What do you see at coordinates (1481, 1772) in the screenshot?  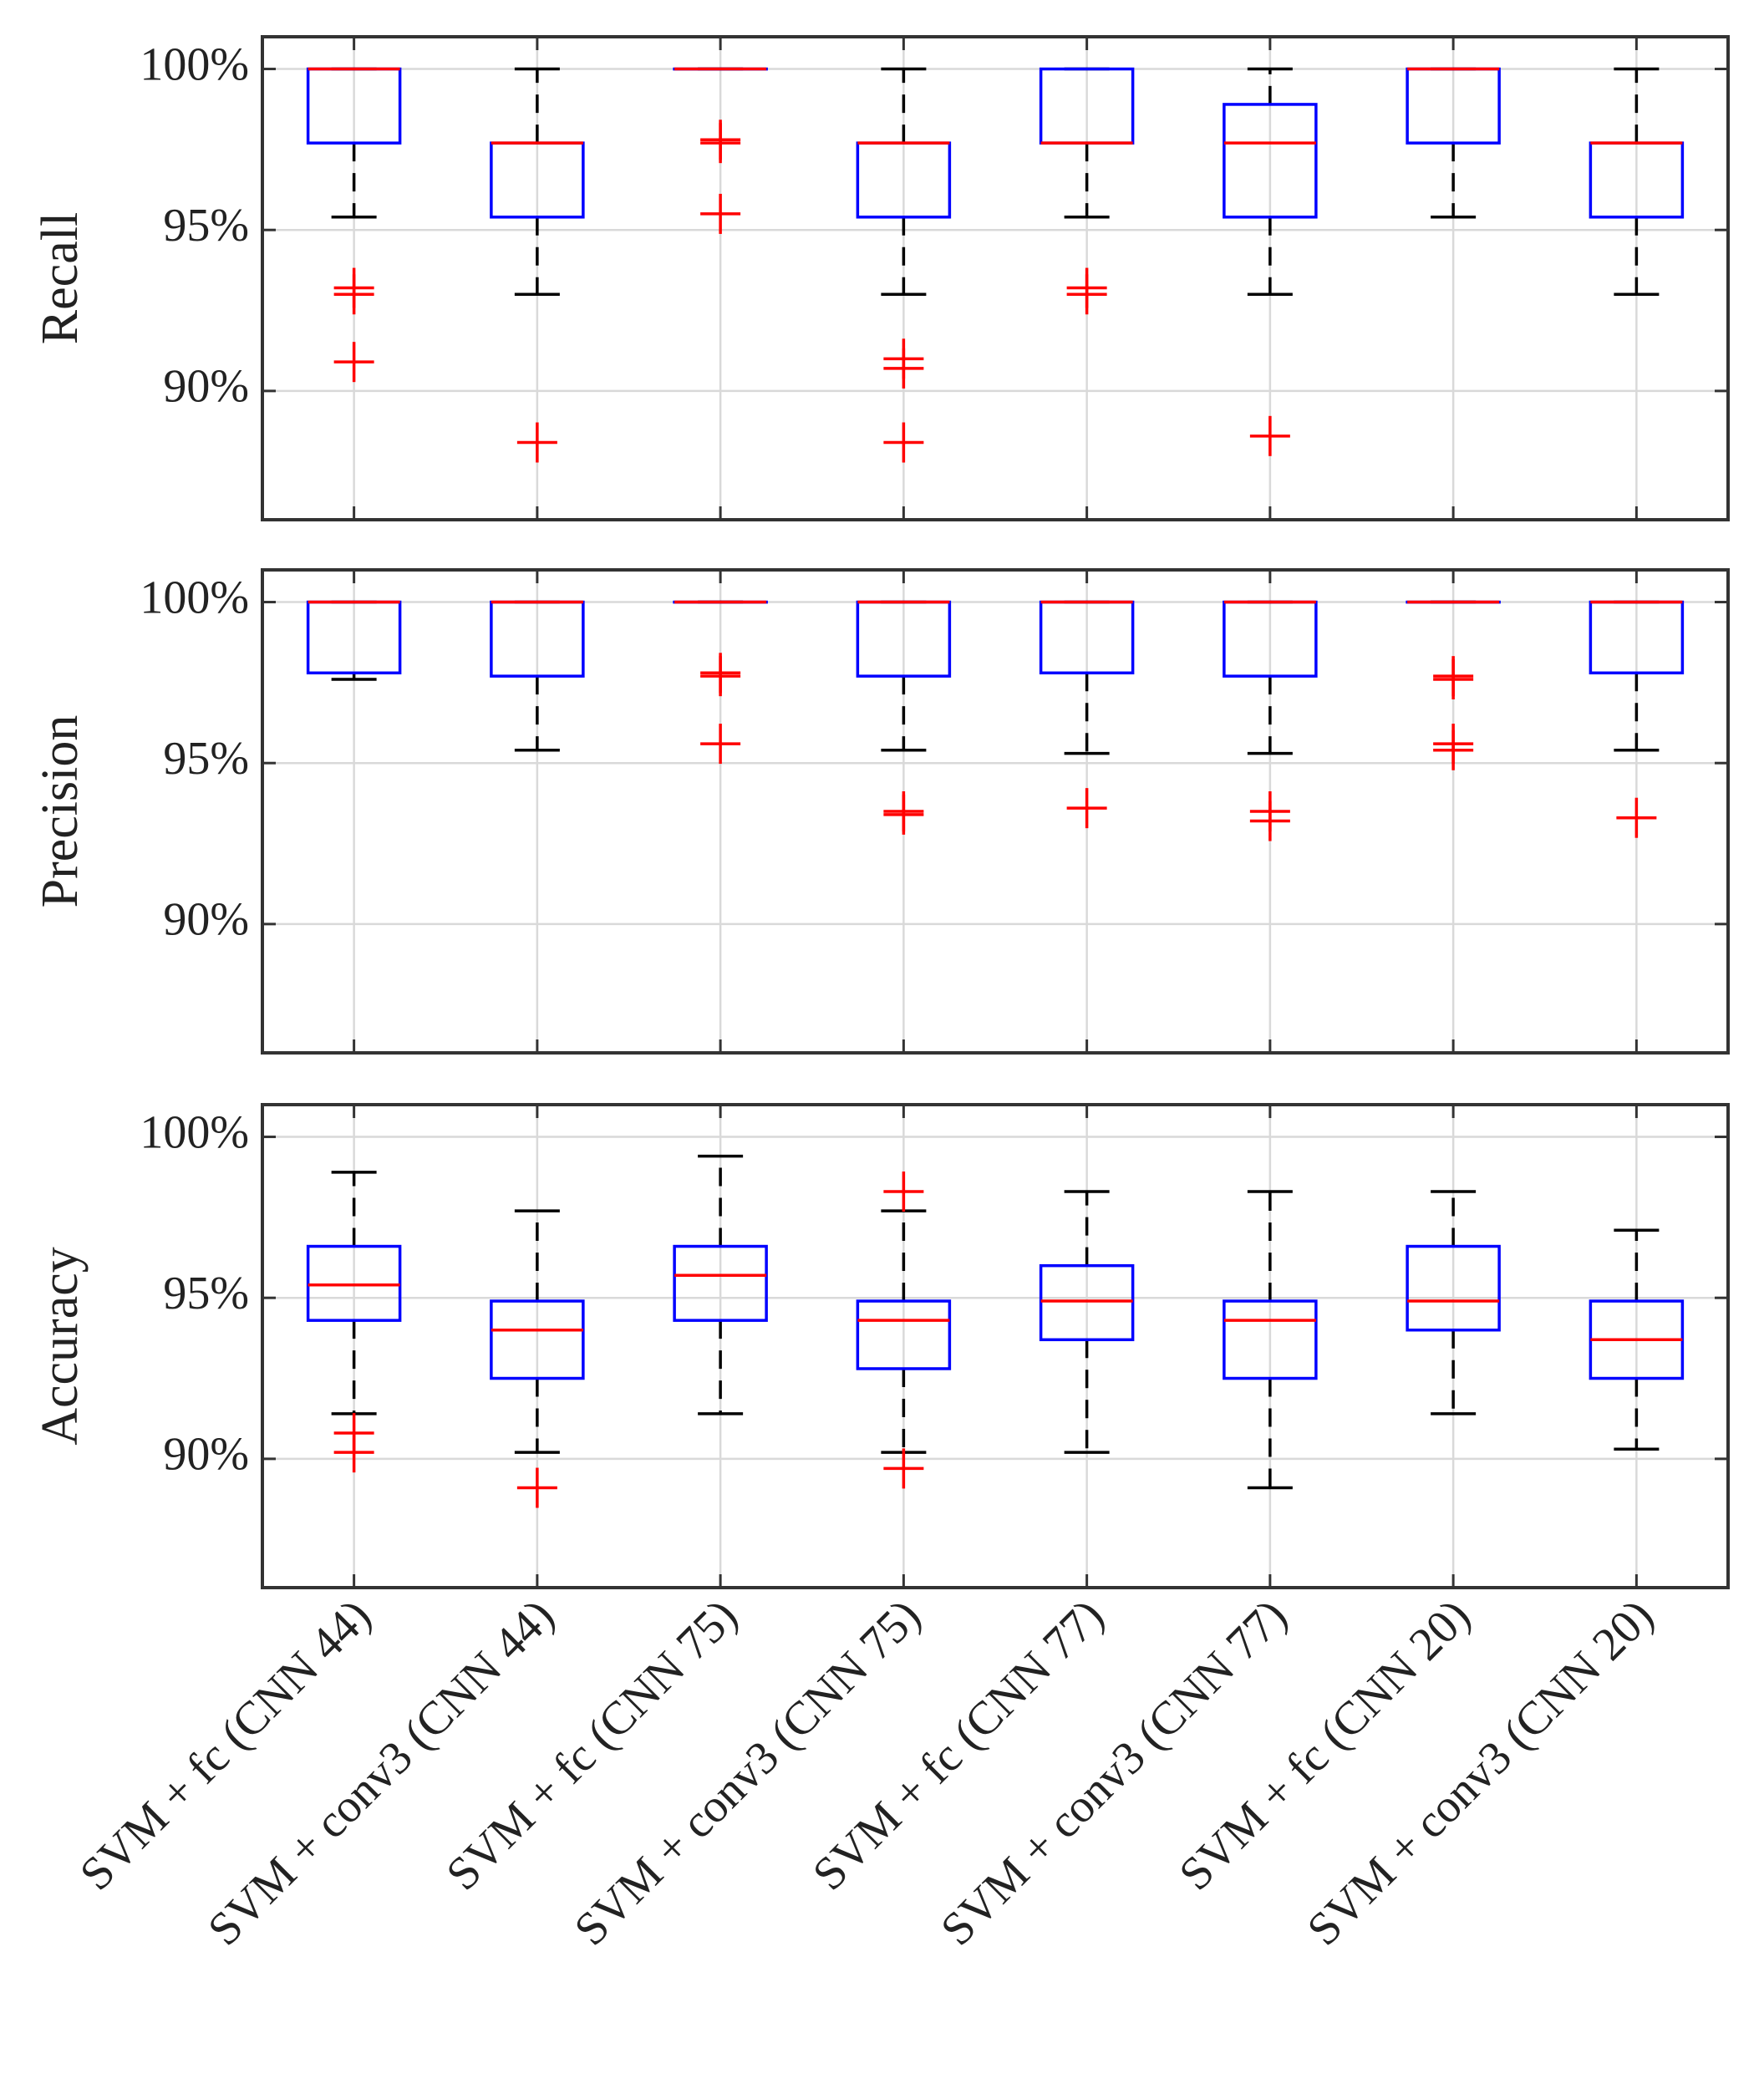 I see `x-category-label: SVM + conv3 (CNN 20)` at bounding box center [1481, 1772].